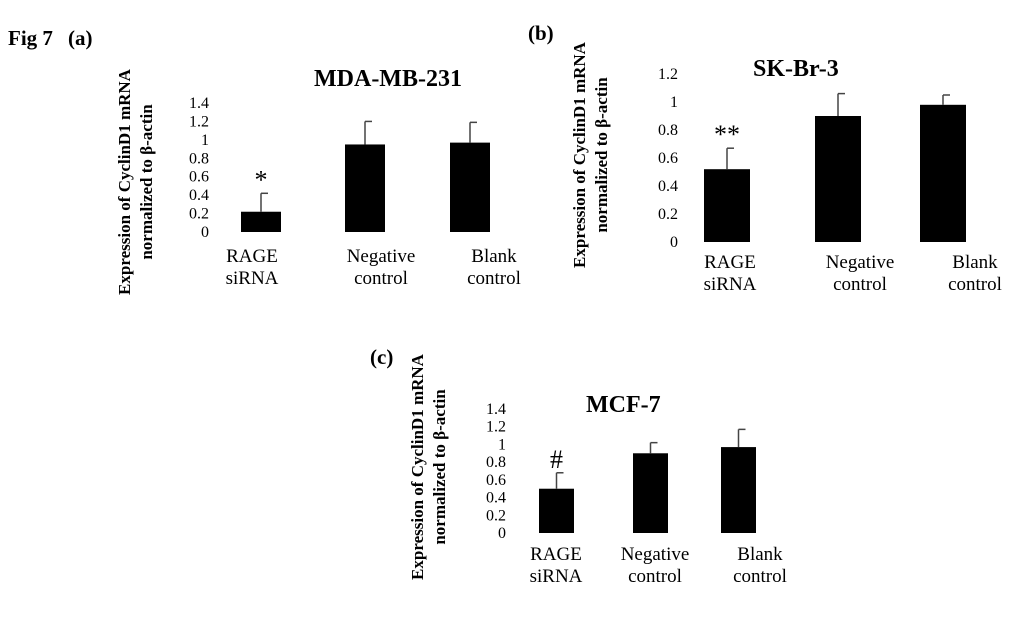 This screenshot has height=622, width=1024. I want to click on chart-title: SK-Br-3, so click(796, 69).